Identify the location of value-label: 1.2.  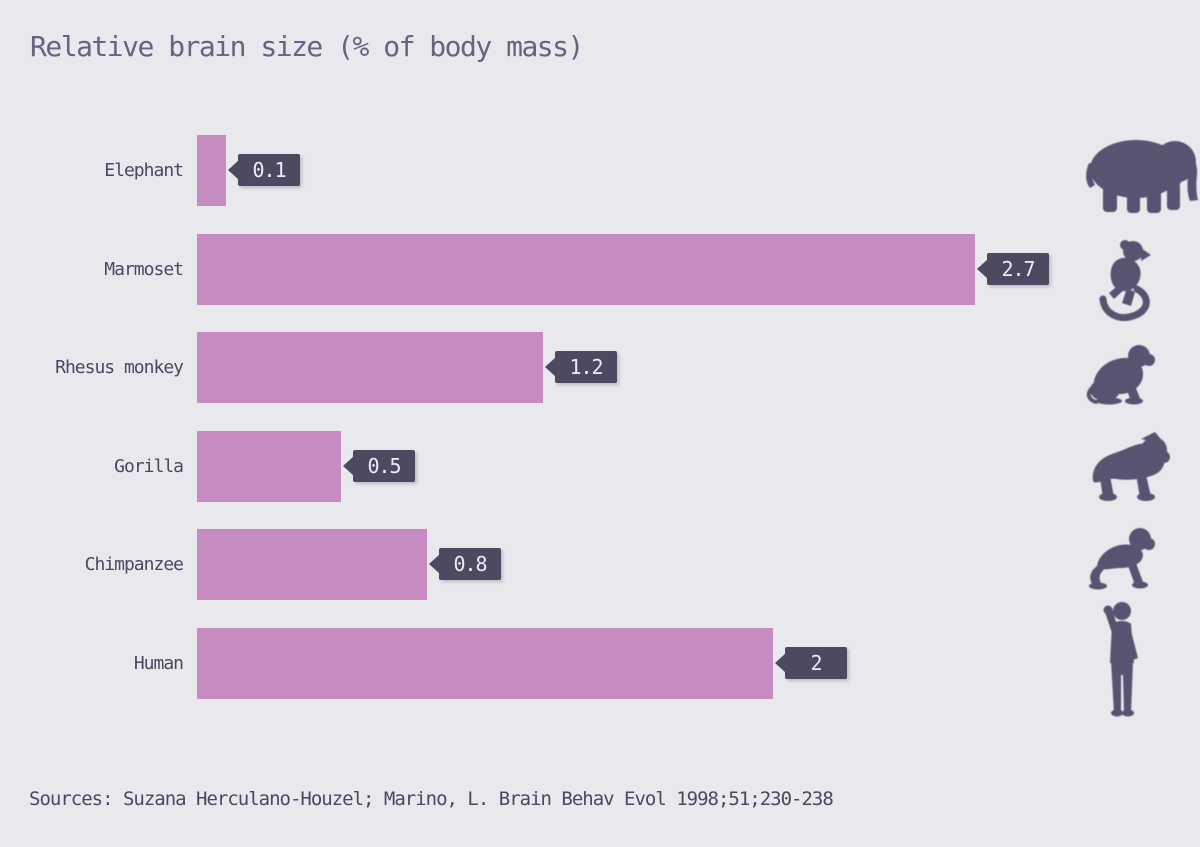
(586, 367).